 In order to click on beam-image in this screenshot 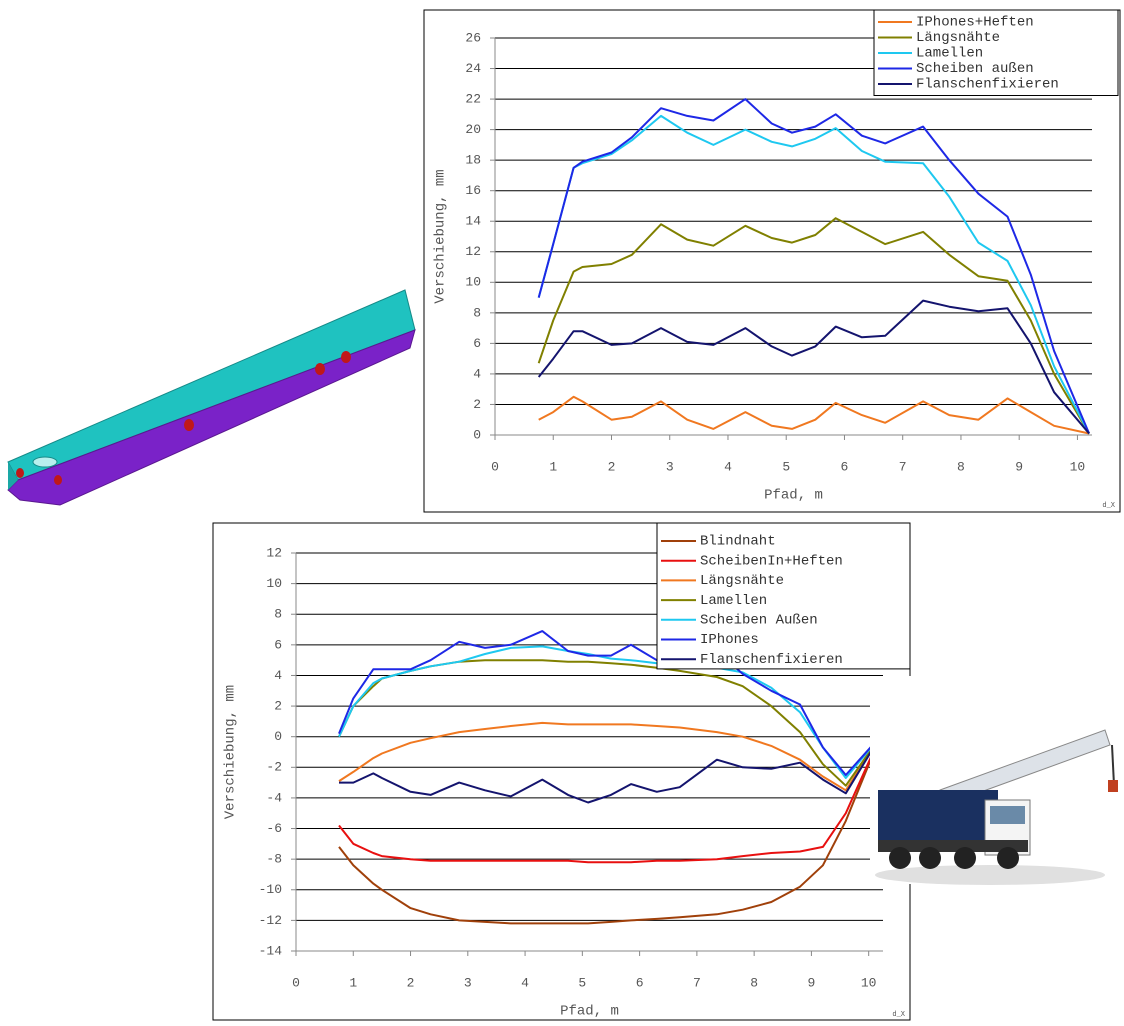, I will do `click(211, 397)`.